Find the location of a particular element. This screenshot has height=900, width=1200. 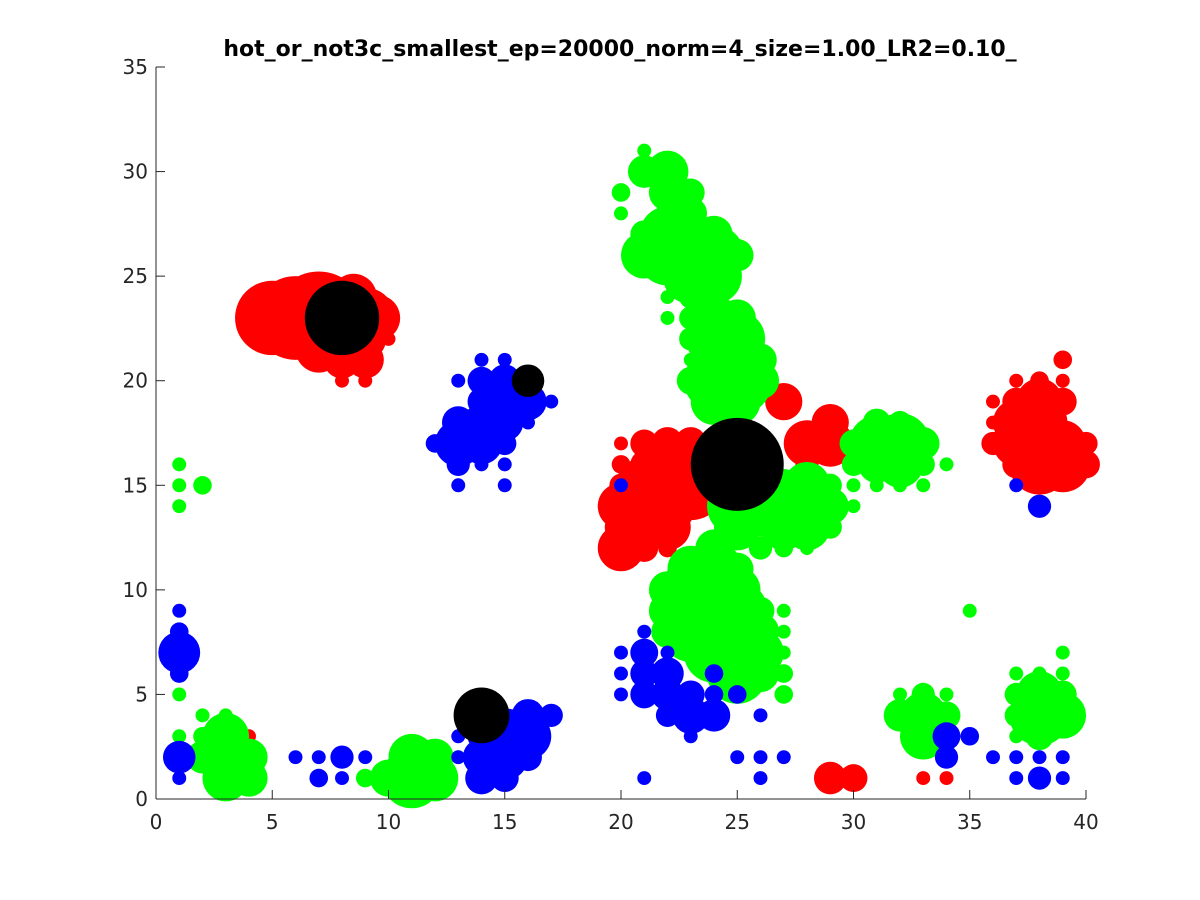

y-tick-label: 0 is located at coordinates (141, 799).